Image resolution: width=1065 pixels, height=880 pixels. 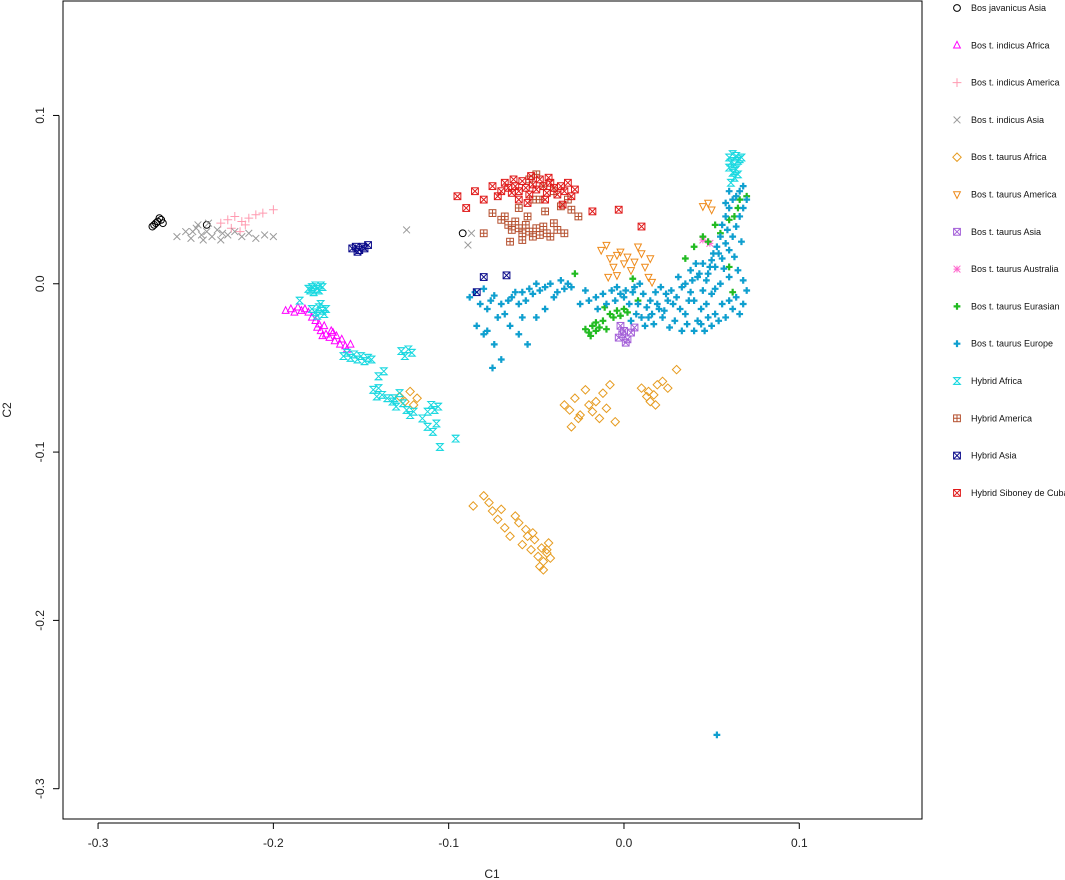 What do you see at coordinates (1006, 232) in the screenshot?
I see `legend-label: Bos t. taurus Asia` at bounding box center [1006, 232].